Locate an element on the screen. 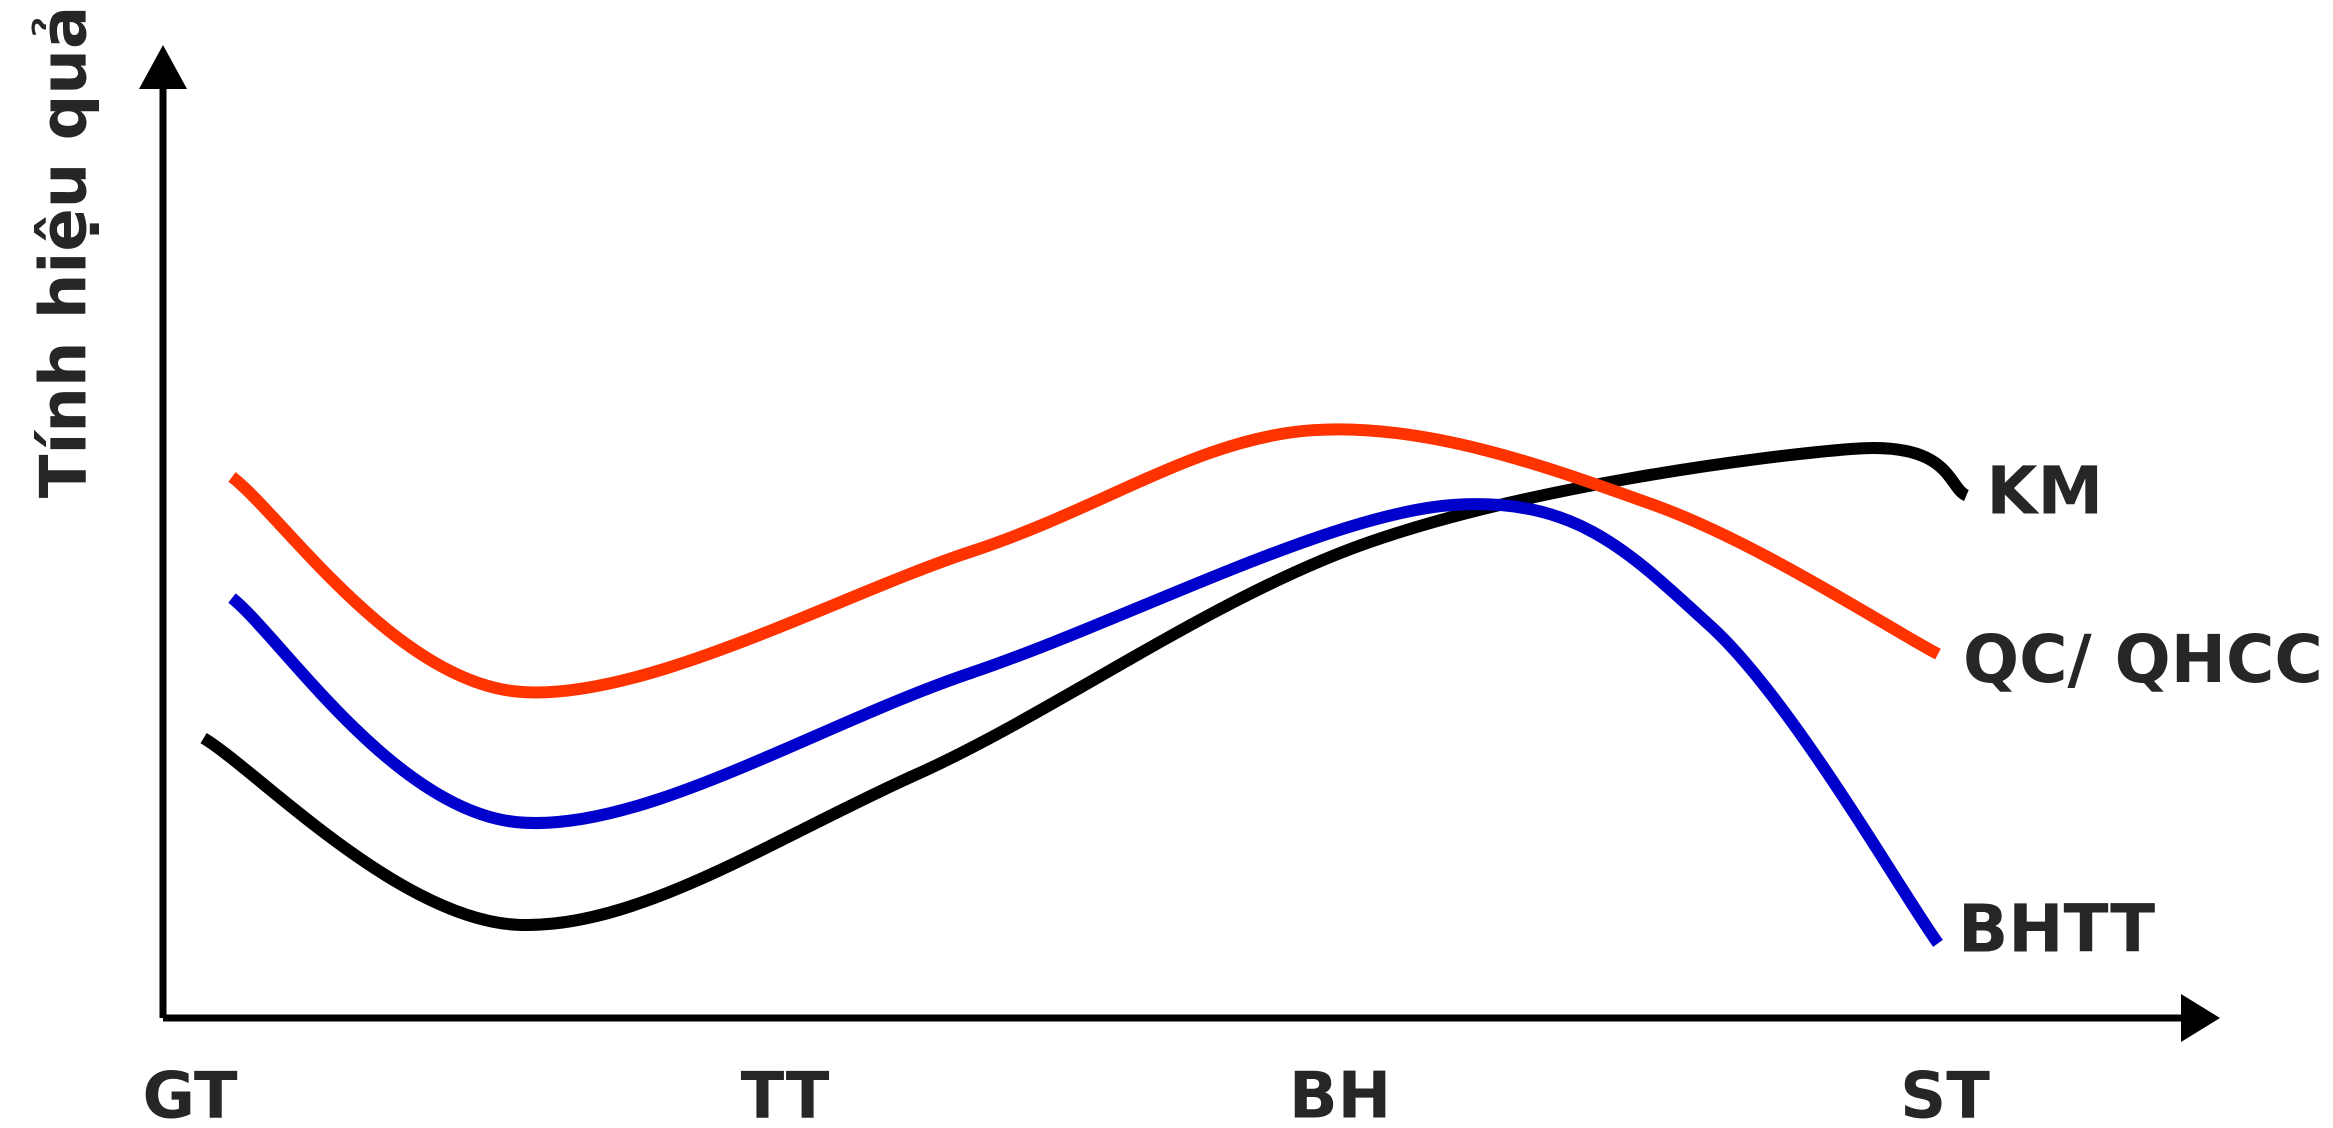 The height and width of the screenshot is (1128, 2333). x-tick-label-st: ST is located at coordinates (1945, 1094).